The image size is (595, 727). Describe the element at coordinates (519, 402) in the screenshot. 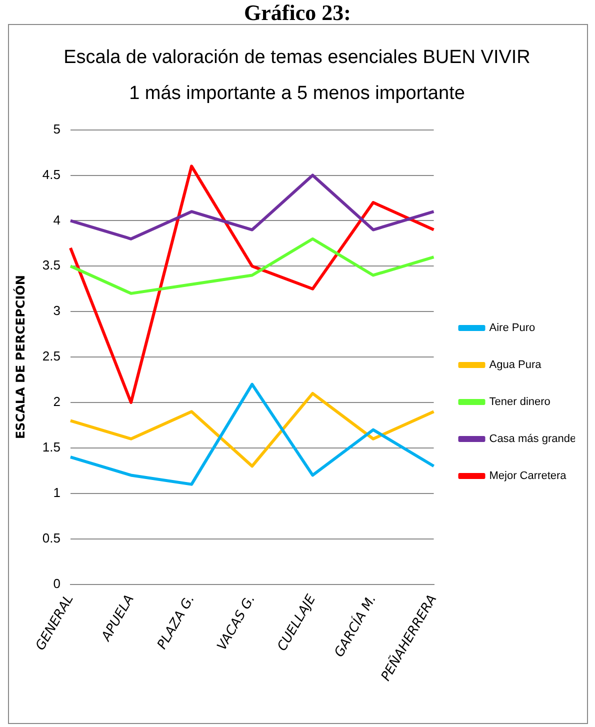

I see `legend-label: Tener dinero` at that location.